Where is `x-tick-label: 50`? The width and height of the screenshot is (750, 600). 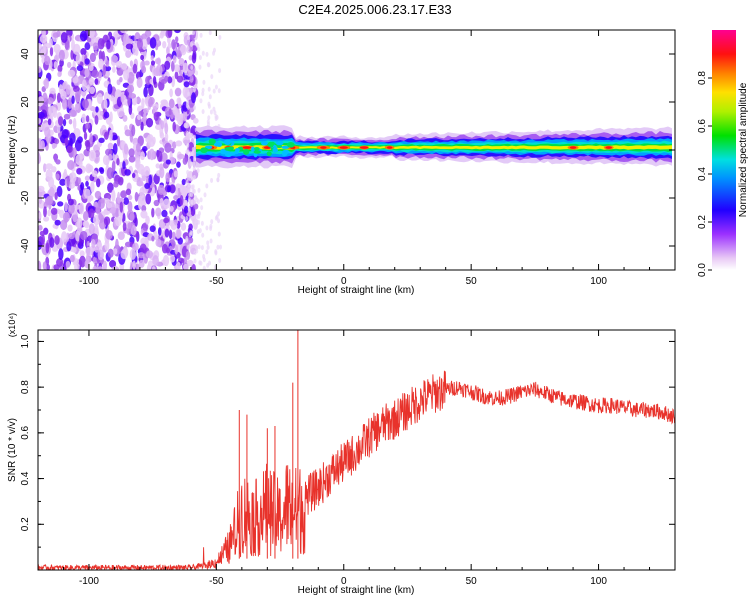
x-tick-label: 50 is located at coordinates (472, 281).